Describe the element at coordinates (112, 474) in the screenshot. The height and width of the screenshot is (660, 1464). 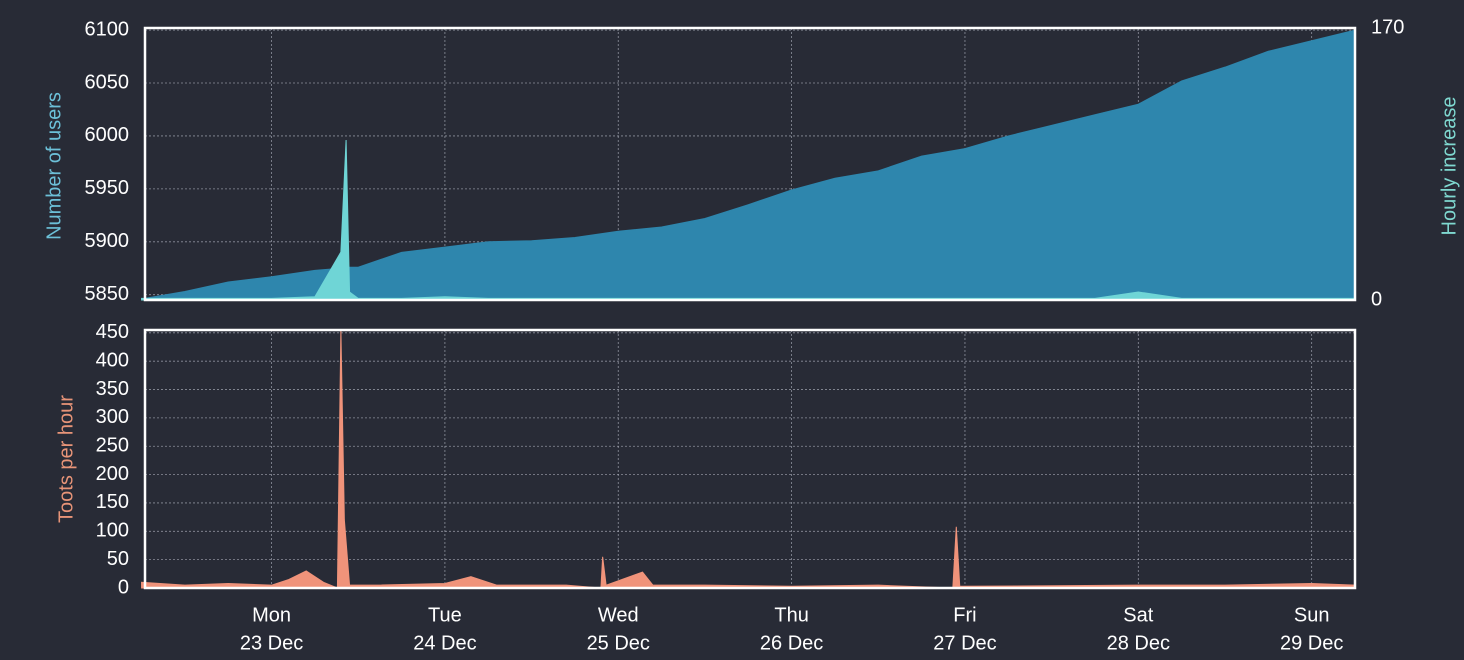
I see `y-tick-label: 200` at that location.